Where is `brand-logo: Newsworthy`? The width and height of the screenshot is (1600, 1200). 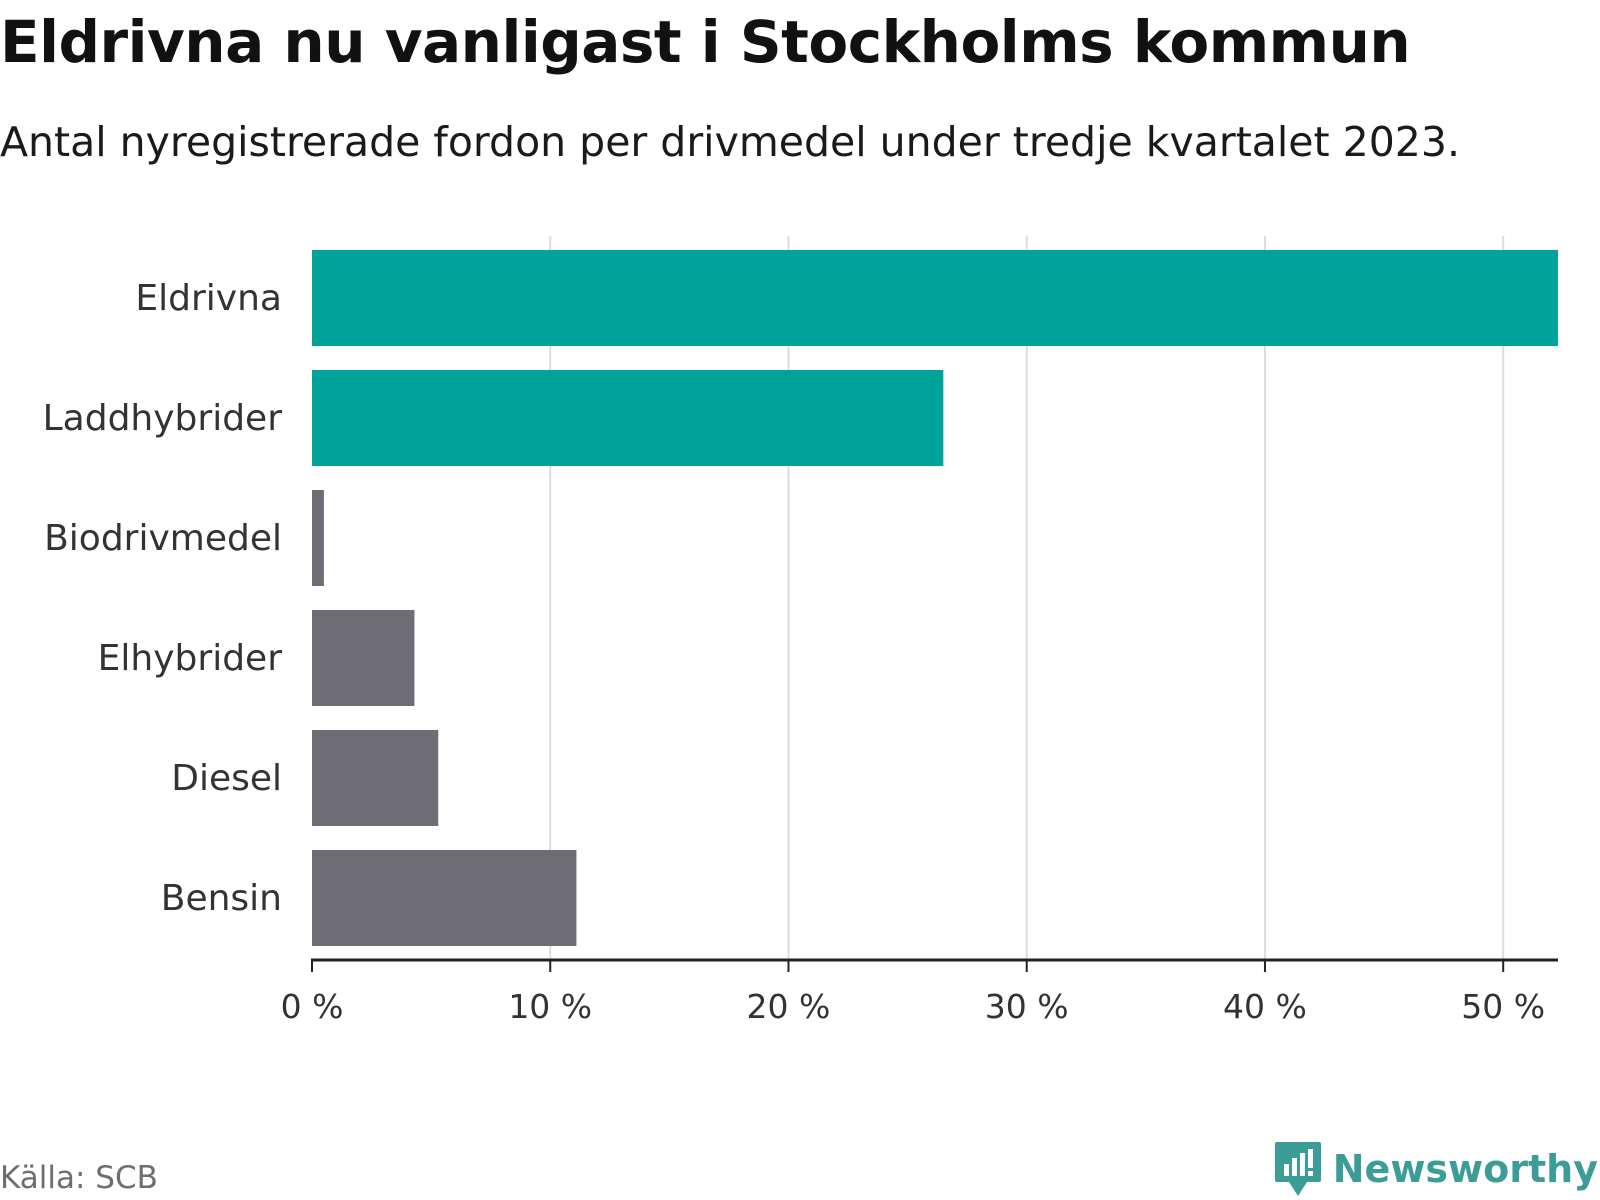
brand-logo: Newsworthy is located at coordinates (1435, 1169).